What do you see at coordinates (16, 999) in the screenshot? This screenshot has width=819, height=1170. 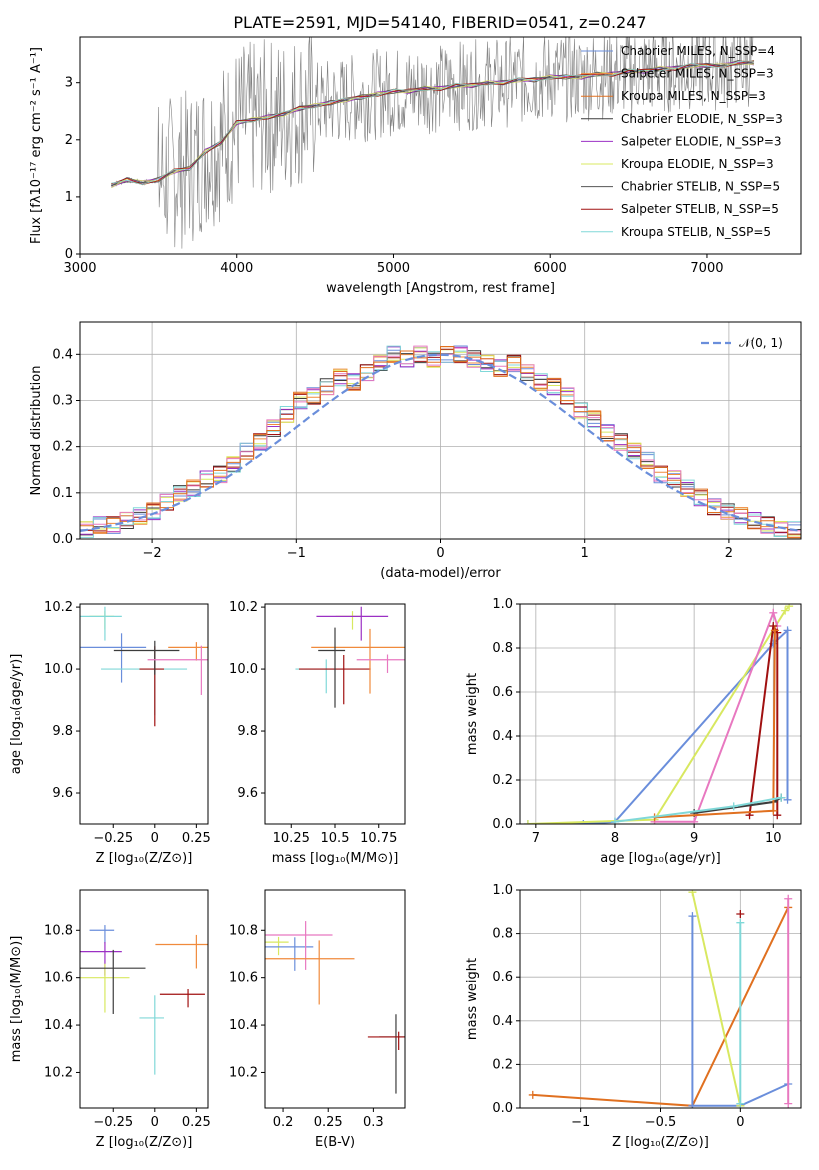 I see `y-axis-label: mass [log₁₀(M/M⊙)]` at bounding box center [16, 999].